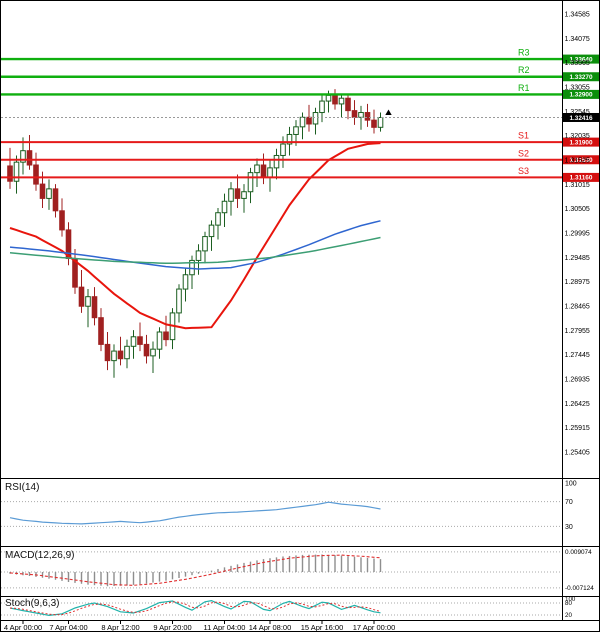 Image resolution: width=600 pixels, height=632 pixels. I want to click on stoch-axis-label: 100, so click(570, 599).